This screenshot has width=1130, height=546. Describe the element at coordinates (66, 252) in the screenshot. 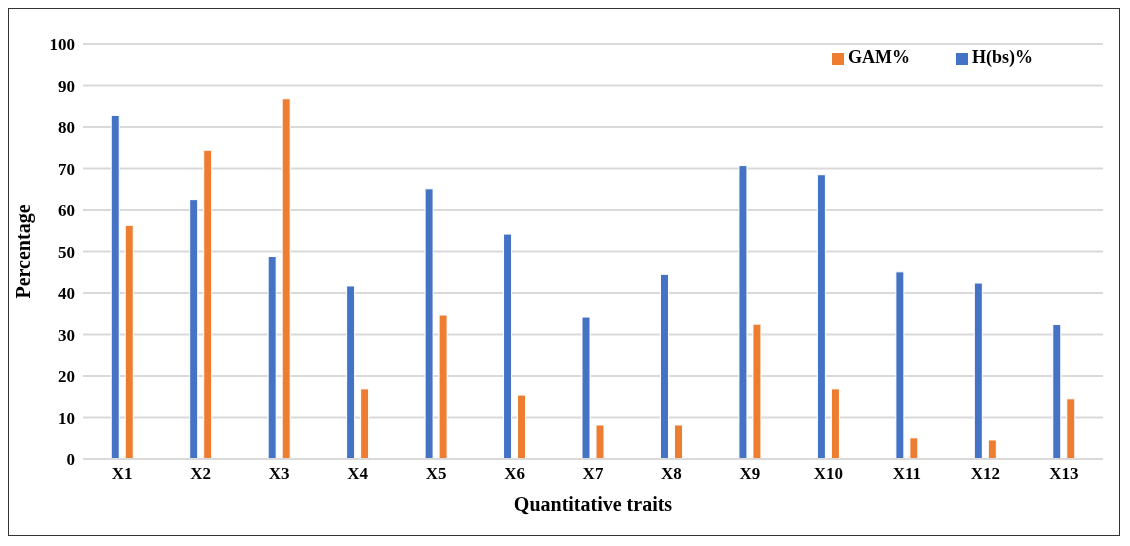

I see `y-tick-label: 50` at that location.